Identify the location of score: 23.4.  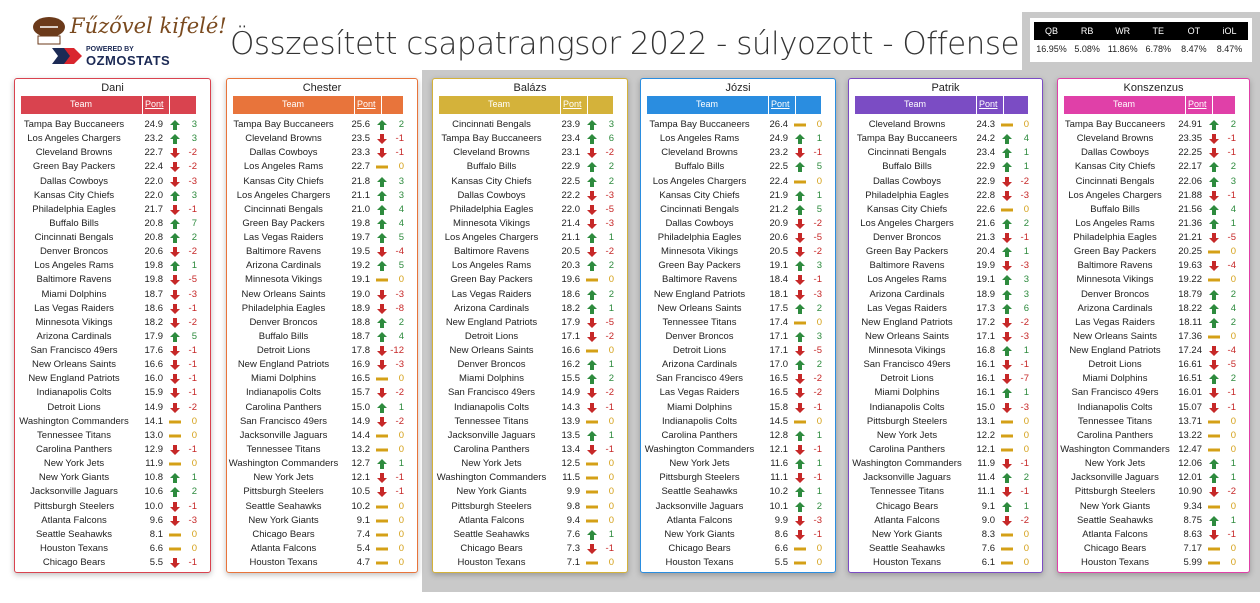
(986, 153).